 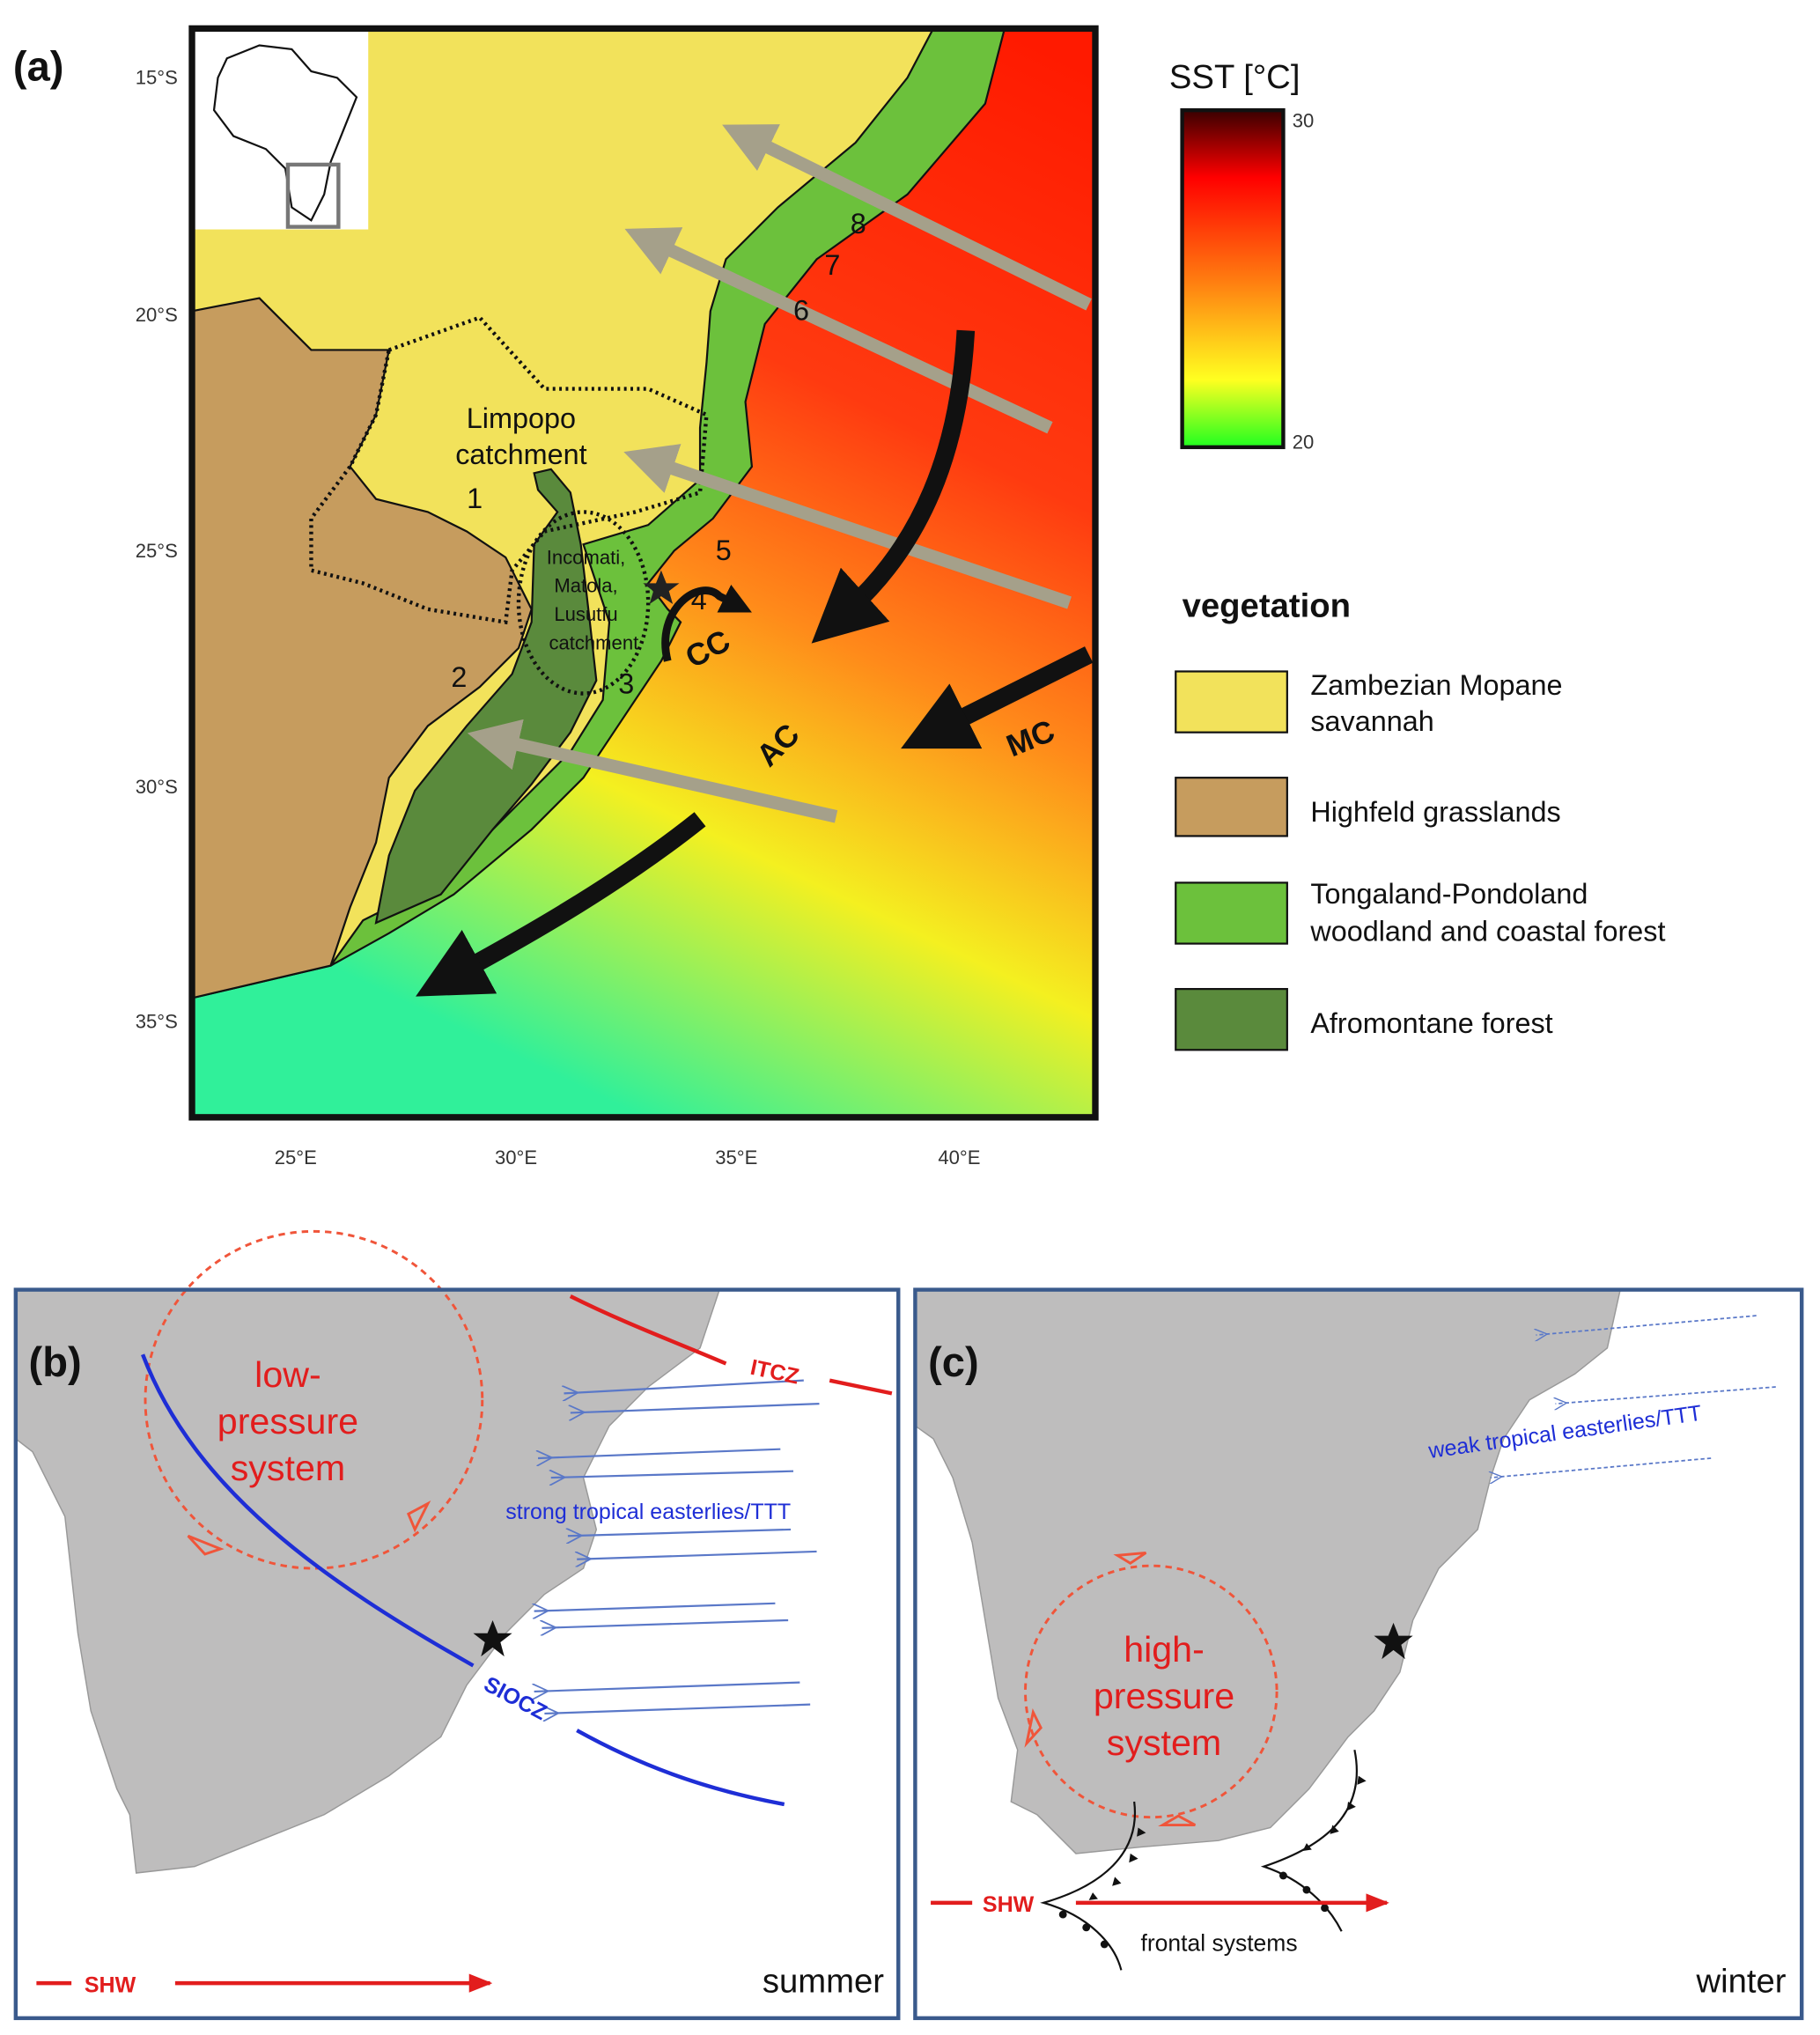 I want to click on label: 25°E, so click(x=296, y=1158).